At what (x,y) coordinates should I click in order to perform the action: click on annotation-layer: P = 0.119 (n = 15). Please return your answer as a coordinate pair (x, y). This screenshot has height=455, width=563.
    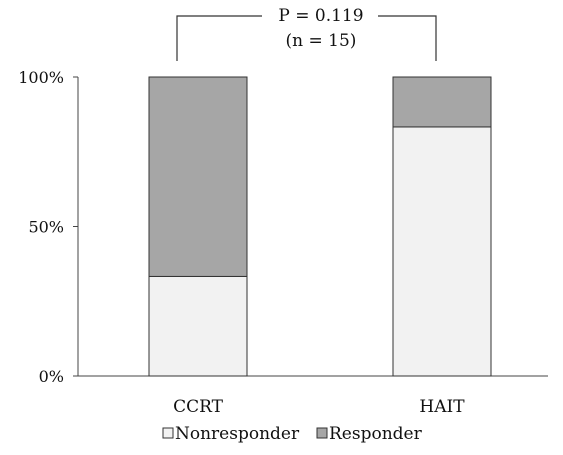
    Looking at the image, I should click on (306, 33).